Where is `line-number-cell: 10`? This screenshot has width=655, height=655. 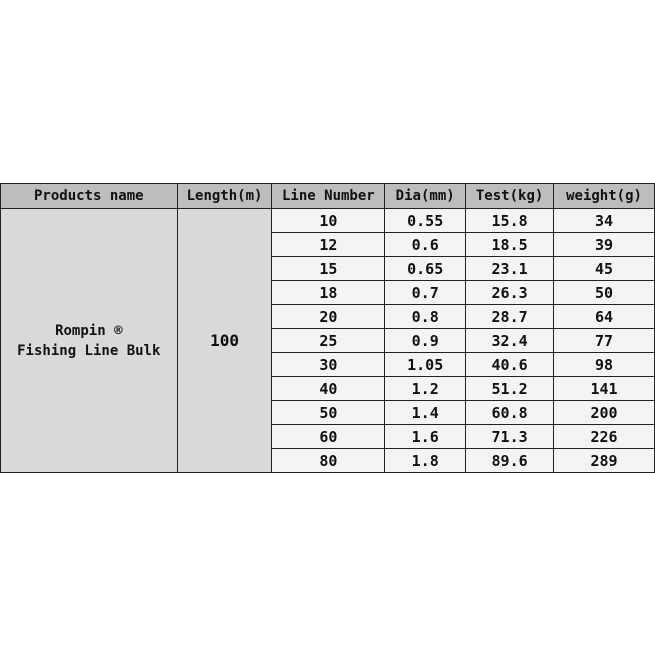
line-number-cell: 10 is located at coordinates (328, 220).